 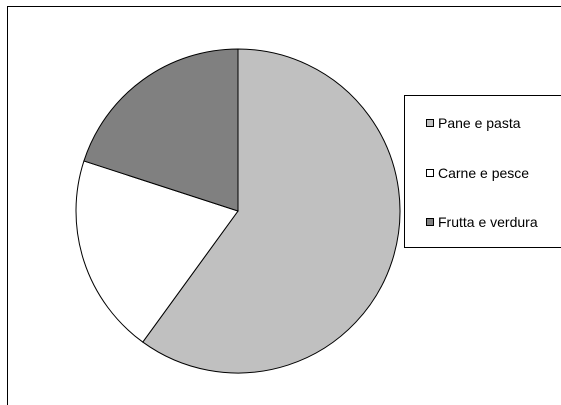 I want to click on legend-item: Carne e pesce, so click(x=477, y=173).